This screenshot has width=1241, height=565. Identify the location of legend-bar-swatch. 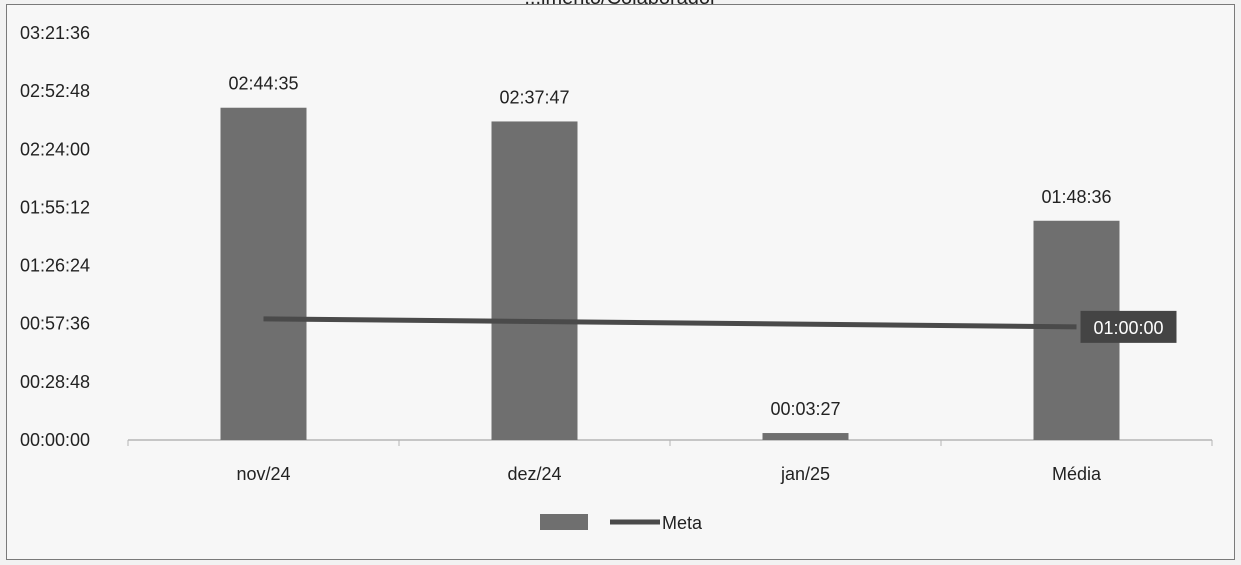
(564, 522).